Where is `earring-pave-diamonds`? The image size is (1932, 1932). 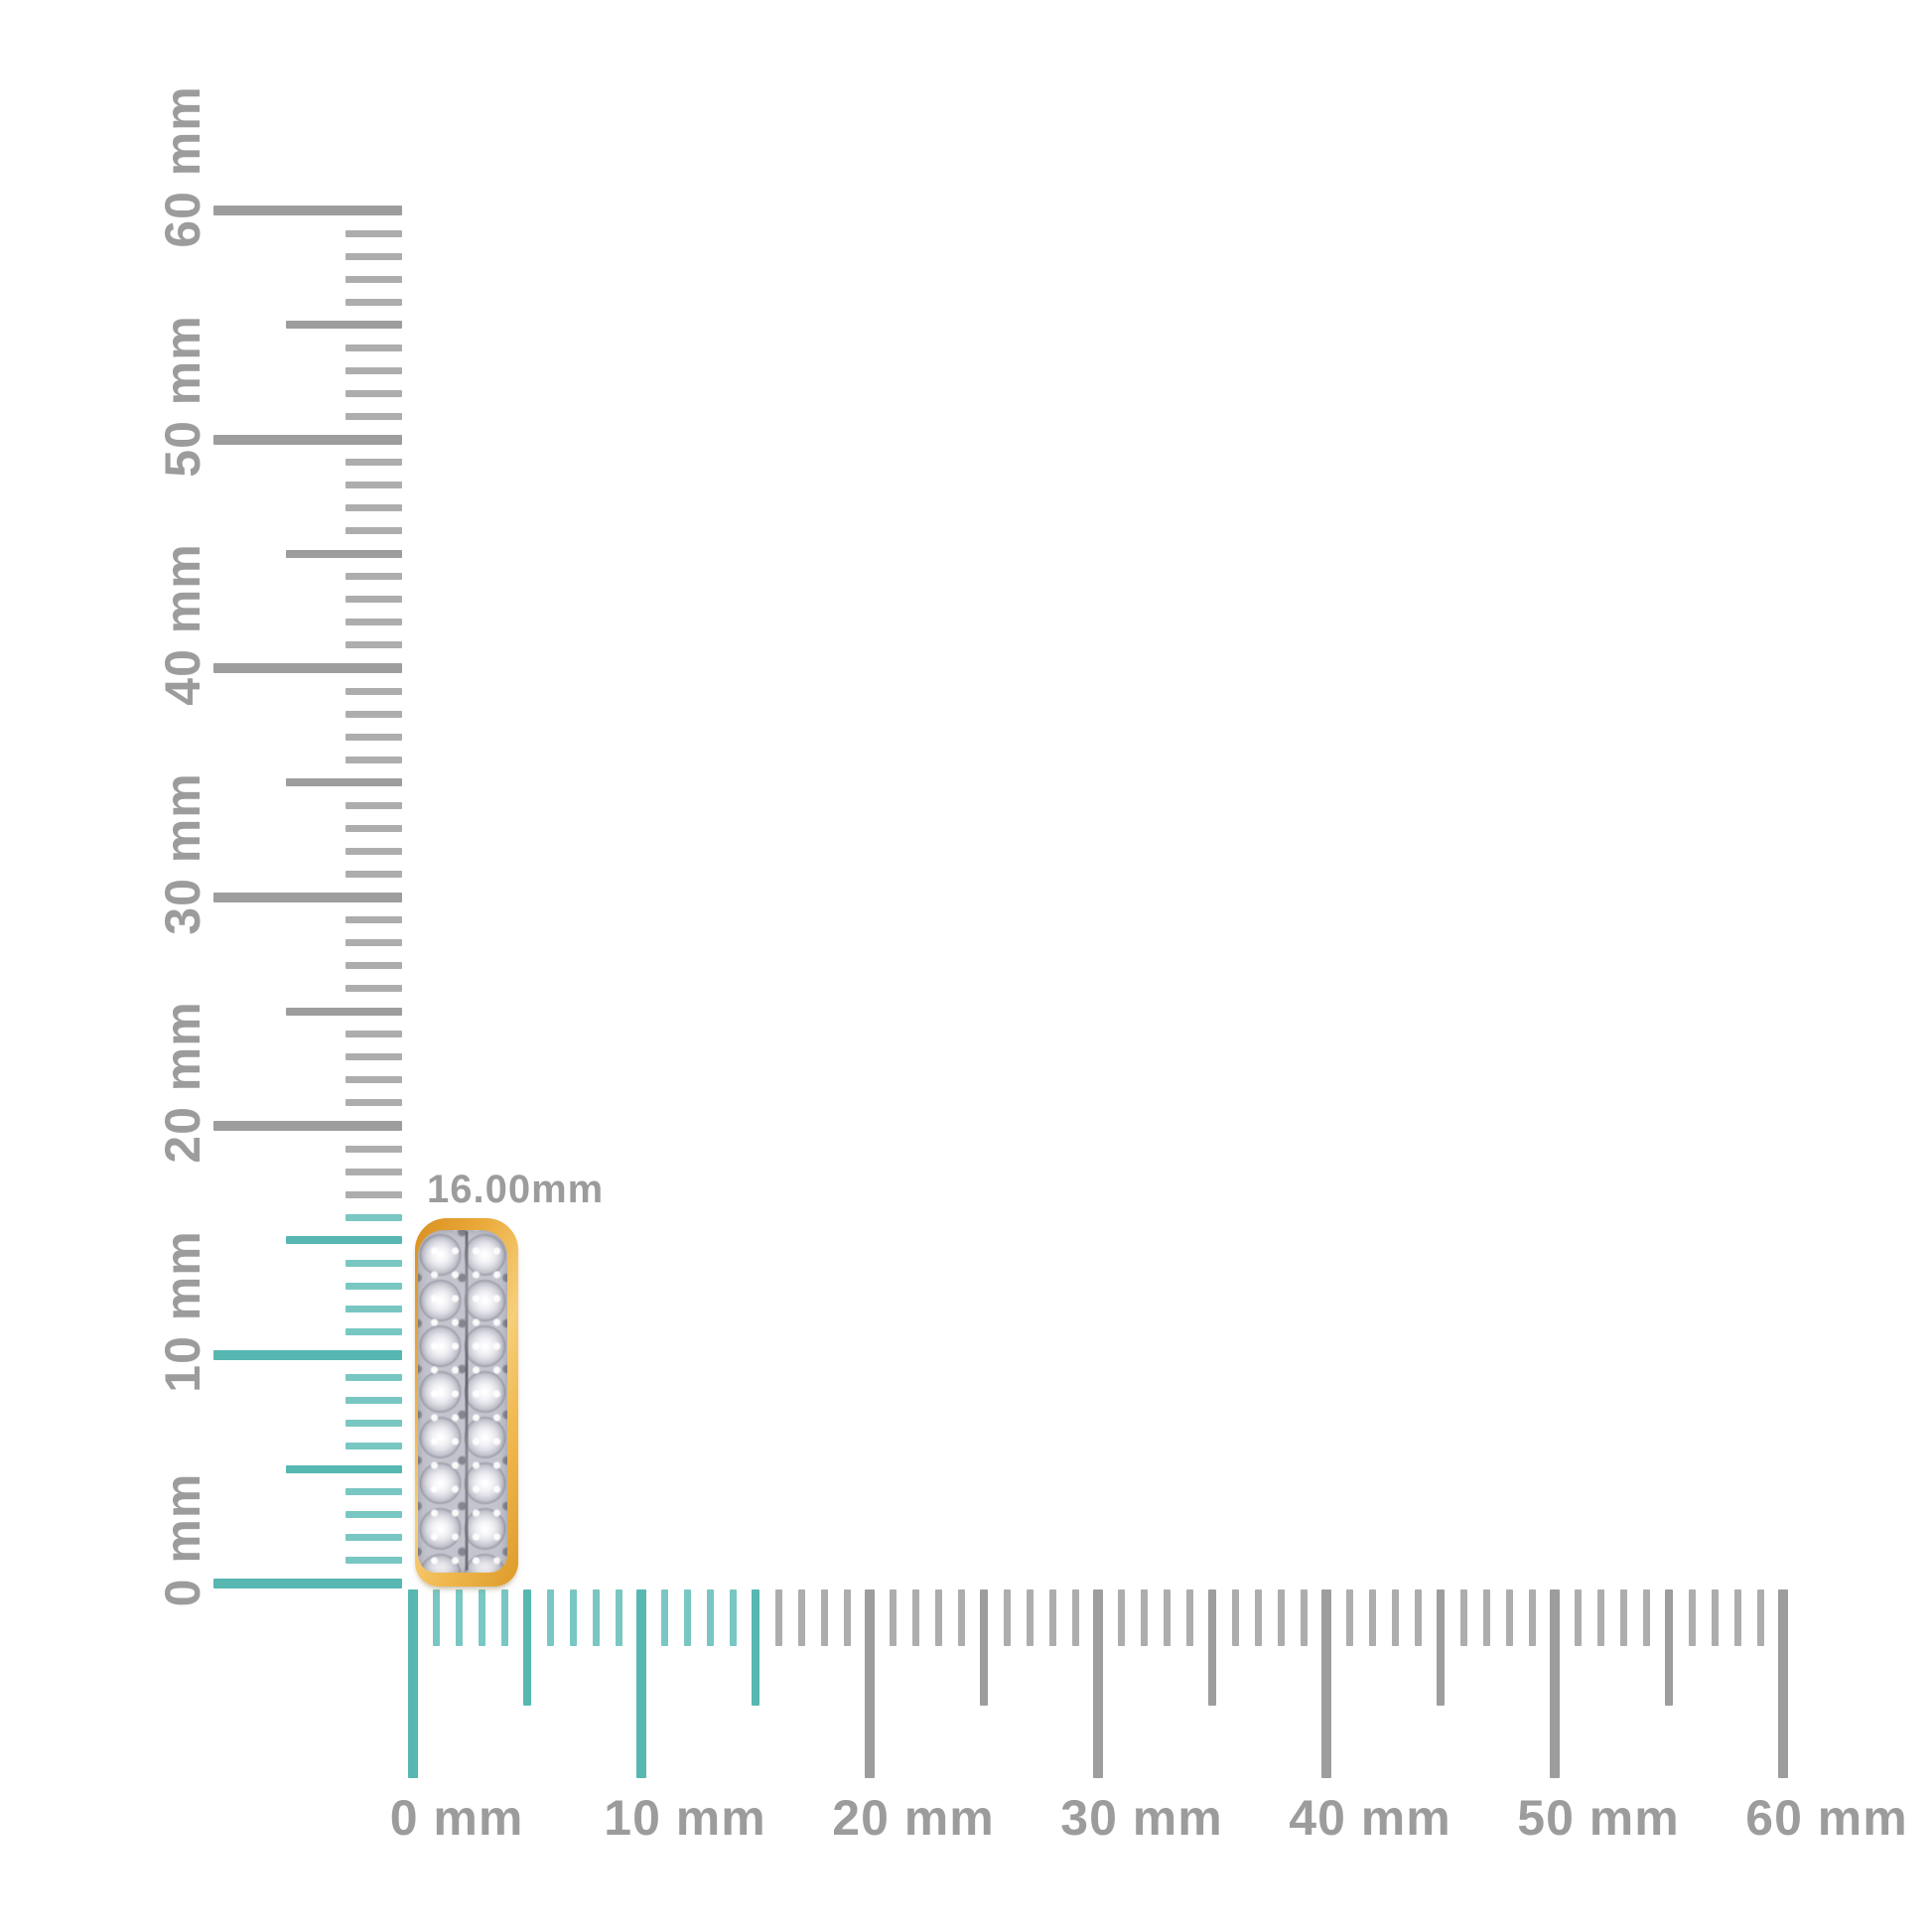 earring-pave-diamonds is located at coordinates (462, 1401).